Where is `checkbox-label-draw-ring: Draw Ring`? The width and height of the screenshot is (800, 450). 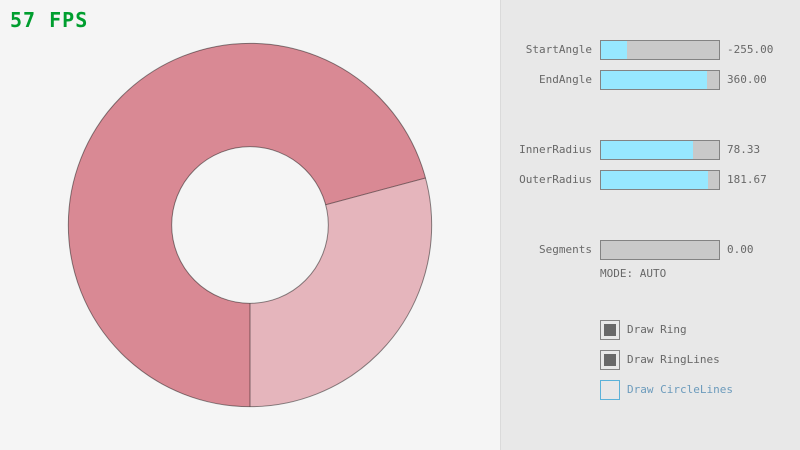 checkbox-label-draw-ring: Draw Ring is located at coordinates (657, 329).